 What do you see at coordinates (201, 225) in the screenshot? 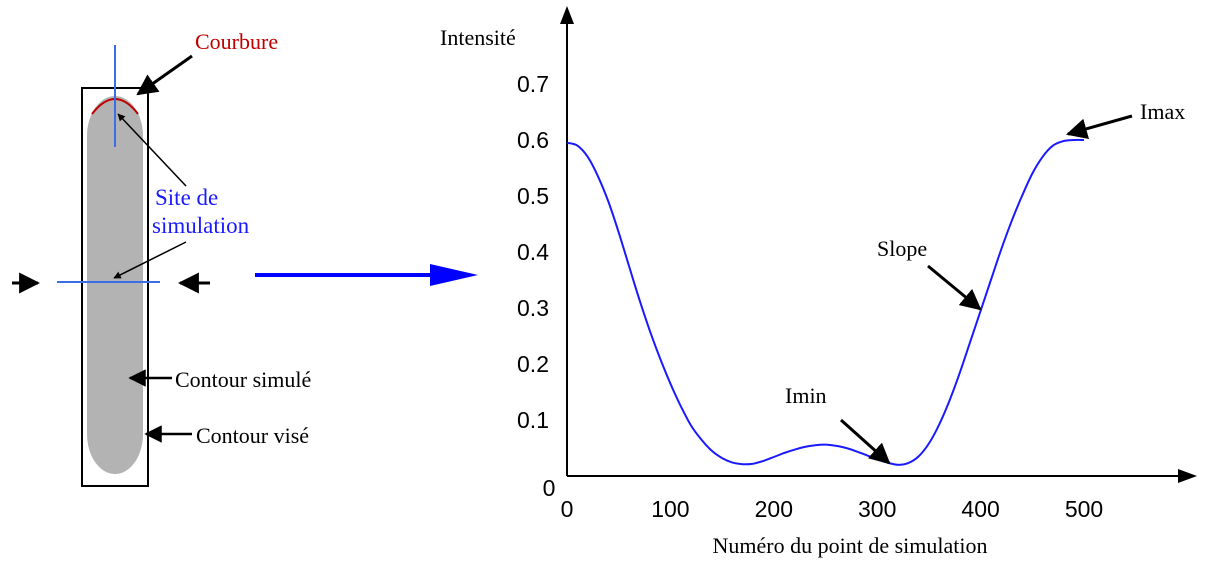
I see `site-label-line2: simulation` at bounding box center [201, 225].